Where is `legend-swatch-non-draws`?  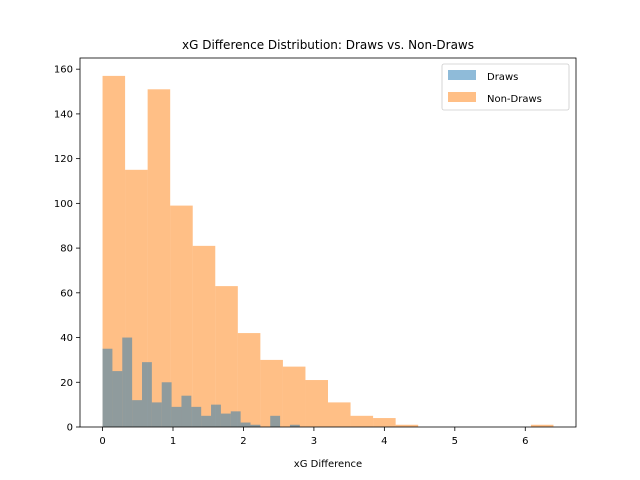
legend-swatch-non-draws is located at coordinates (462, 97).